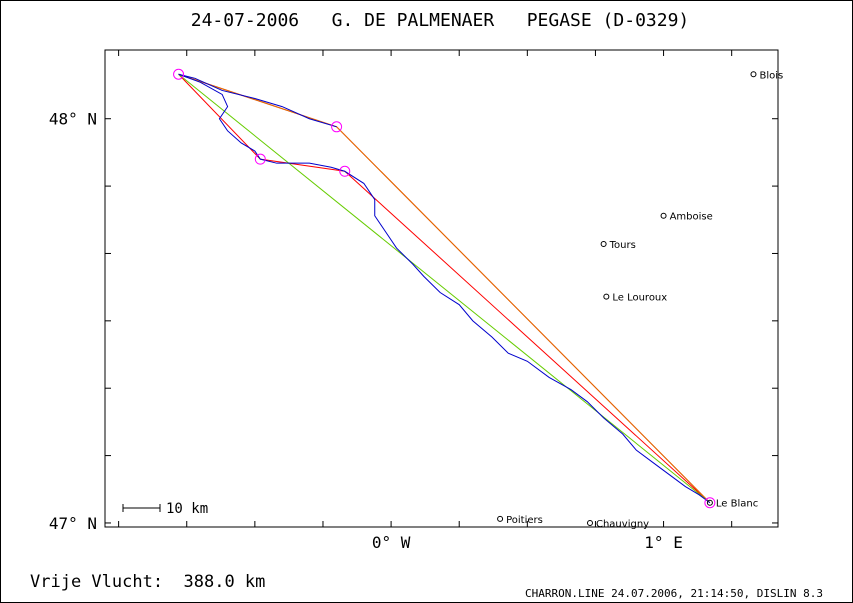 This screenshot has height=603, width=853. I want to click on x-axis-label: 0° W, so click(391, 542).